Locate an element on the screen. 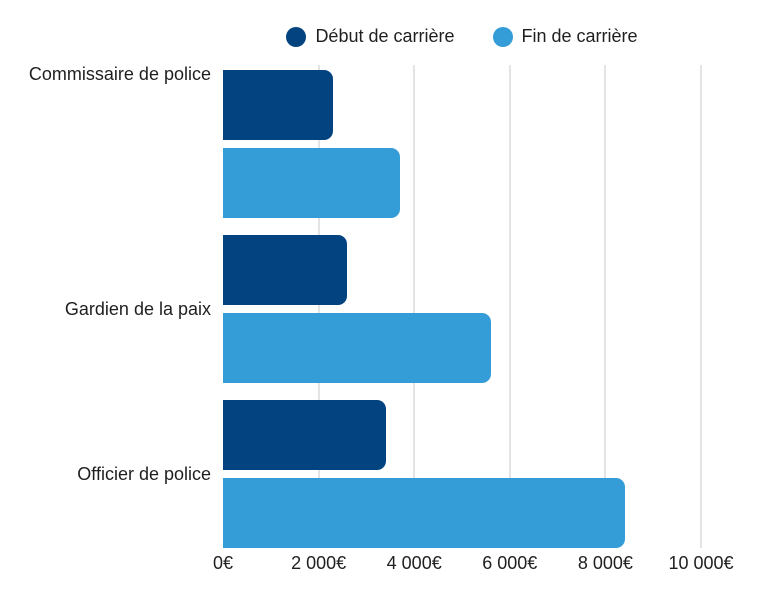  legend-label-debut: Début de carrière is located at coordinates (385, 36).